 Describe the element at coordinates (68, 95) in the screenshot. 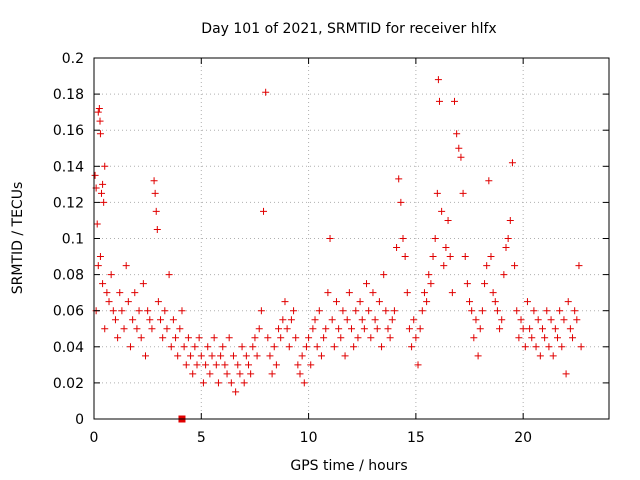

I see `y-tick-label: 0.18` at that location.